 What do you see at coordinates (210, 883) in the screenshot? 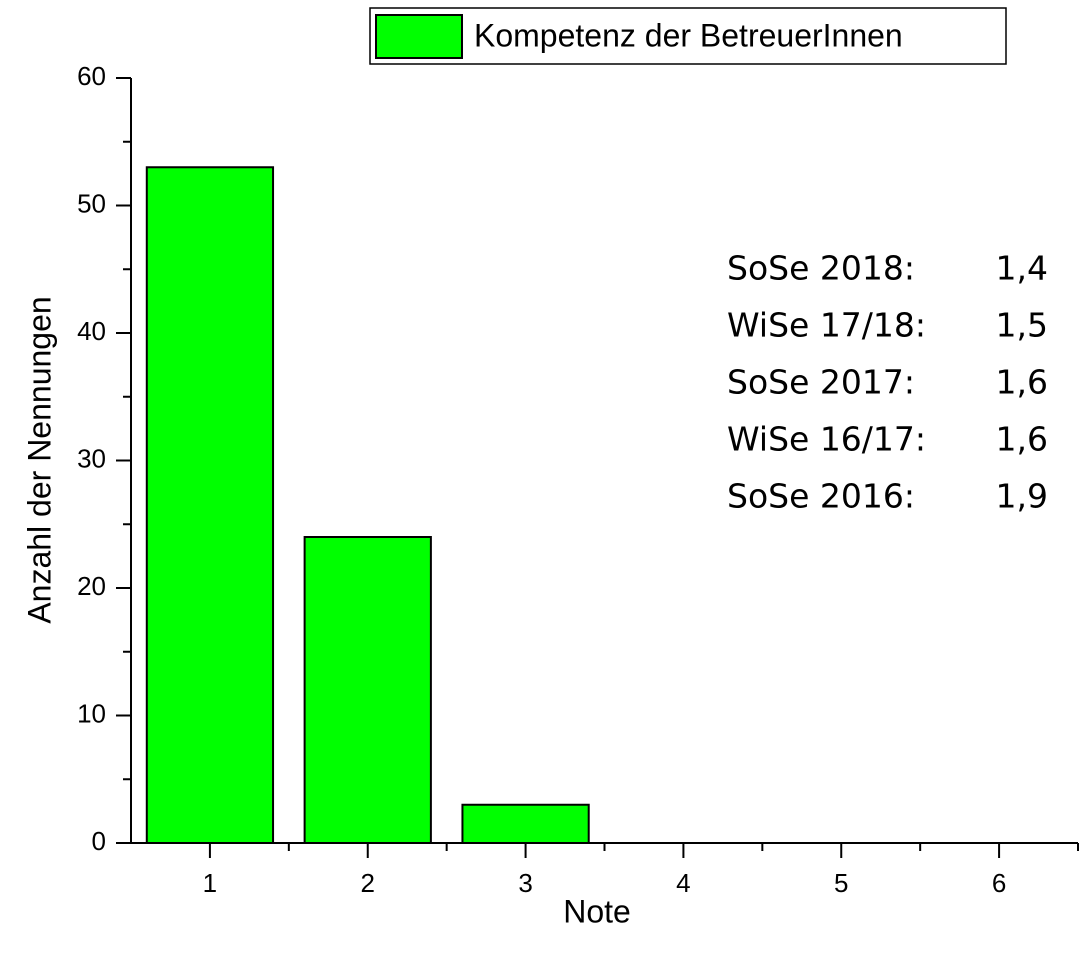
I see `x-tick-label: 1` at bounding box center [210, 883].